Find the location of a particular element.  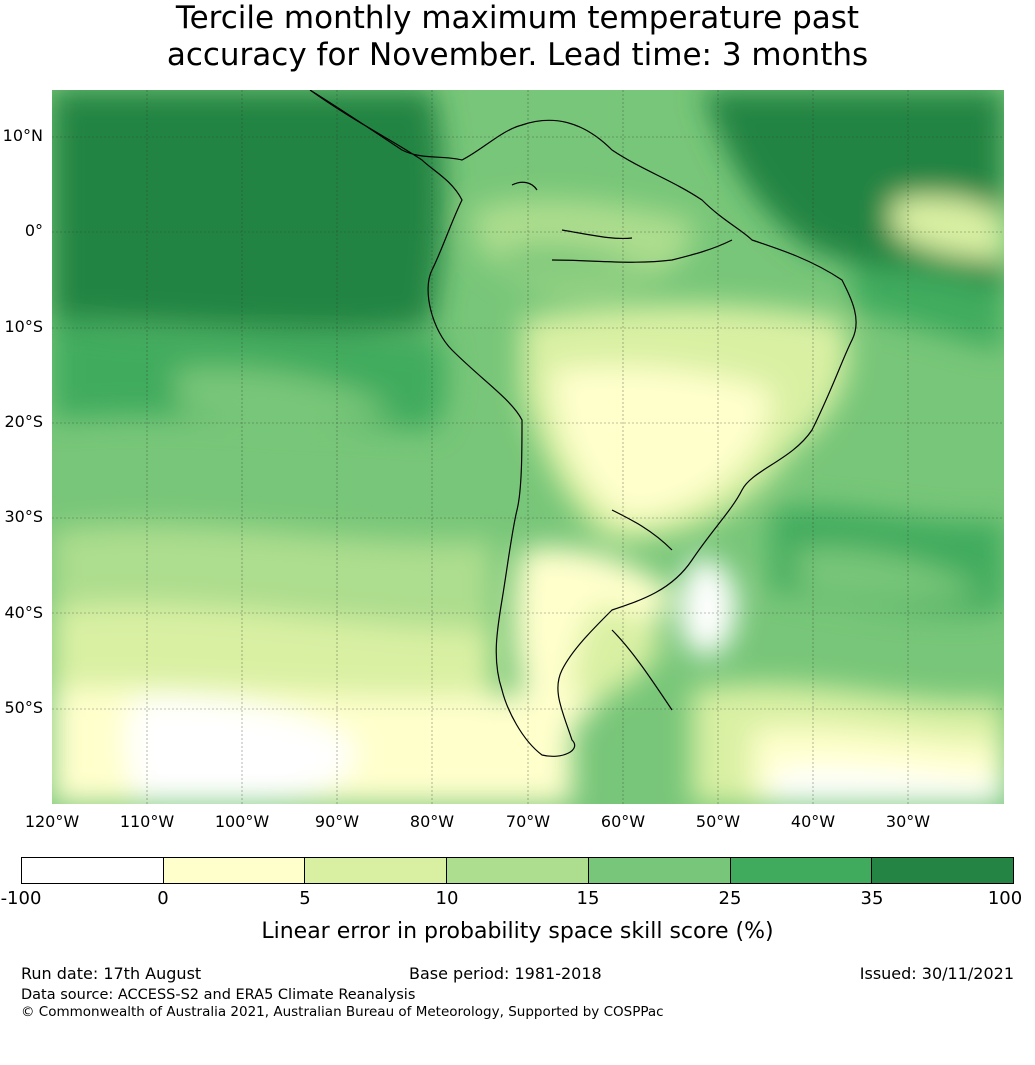

run-date: Run date: 17th August is located at coordinates (111, 973).